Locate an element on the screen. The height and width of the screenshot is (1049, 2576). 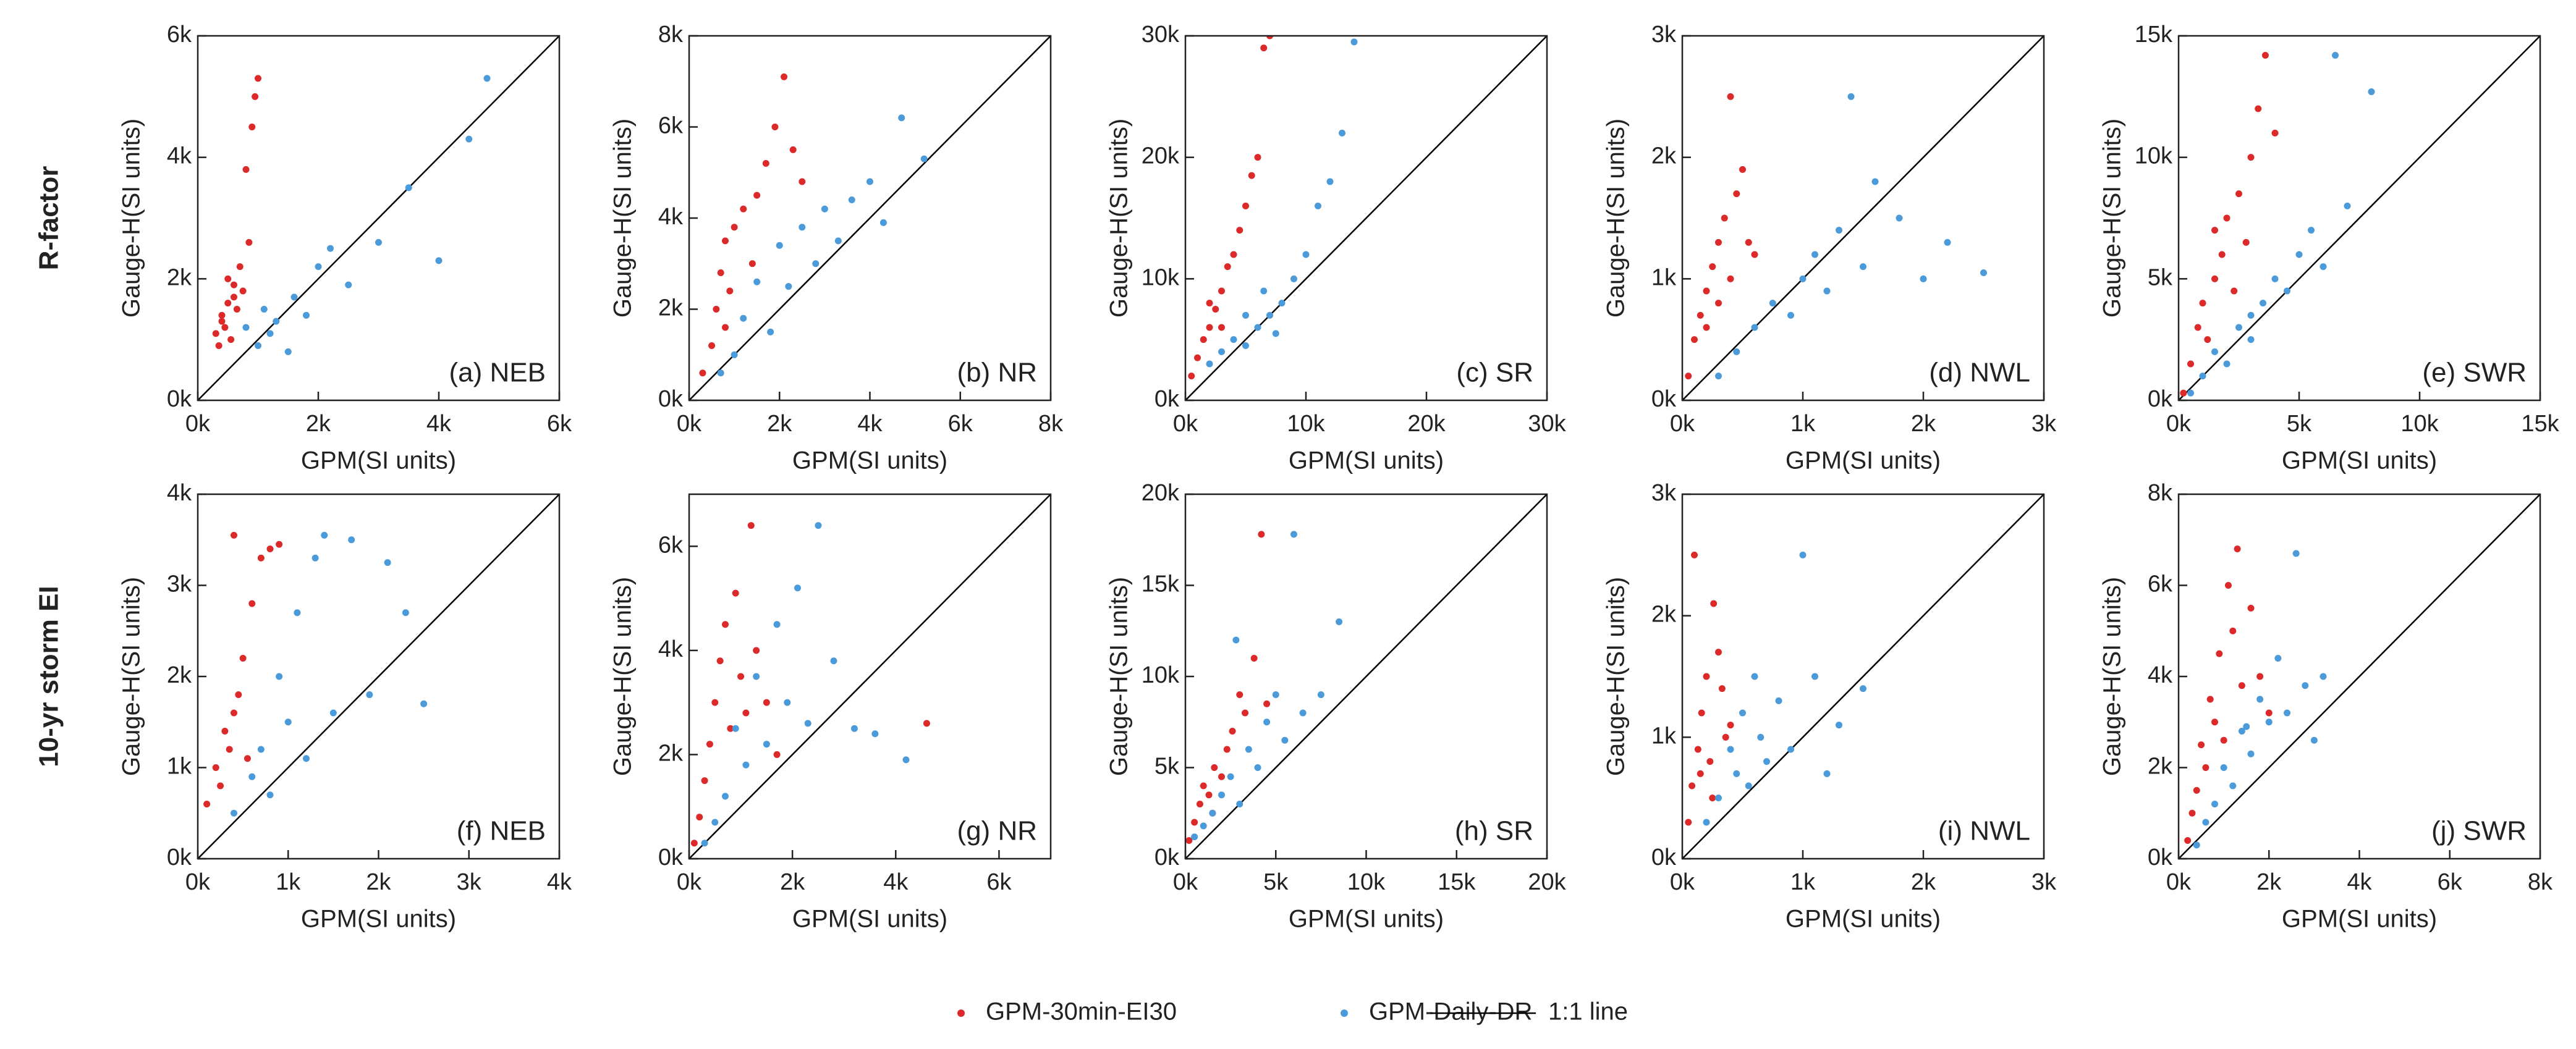
row-label: R-factor is located at coordinates (49, 218).